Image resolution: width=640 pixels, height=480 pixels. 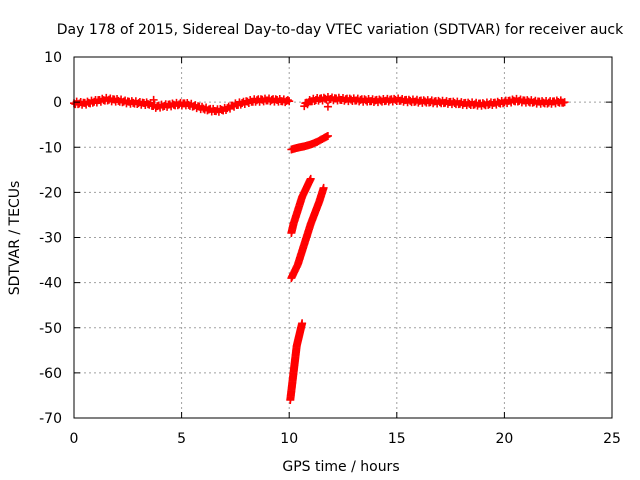 I want to click on y-tick-label: -50, so click(x=50, y=329).